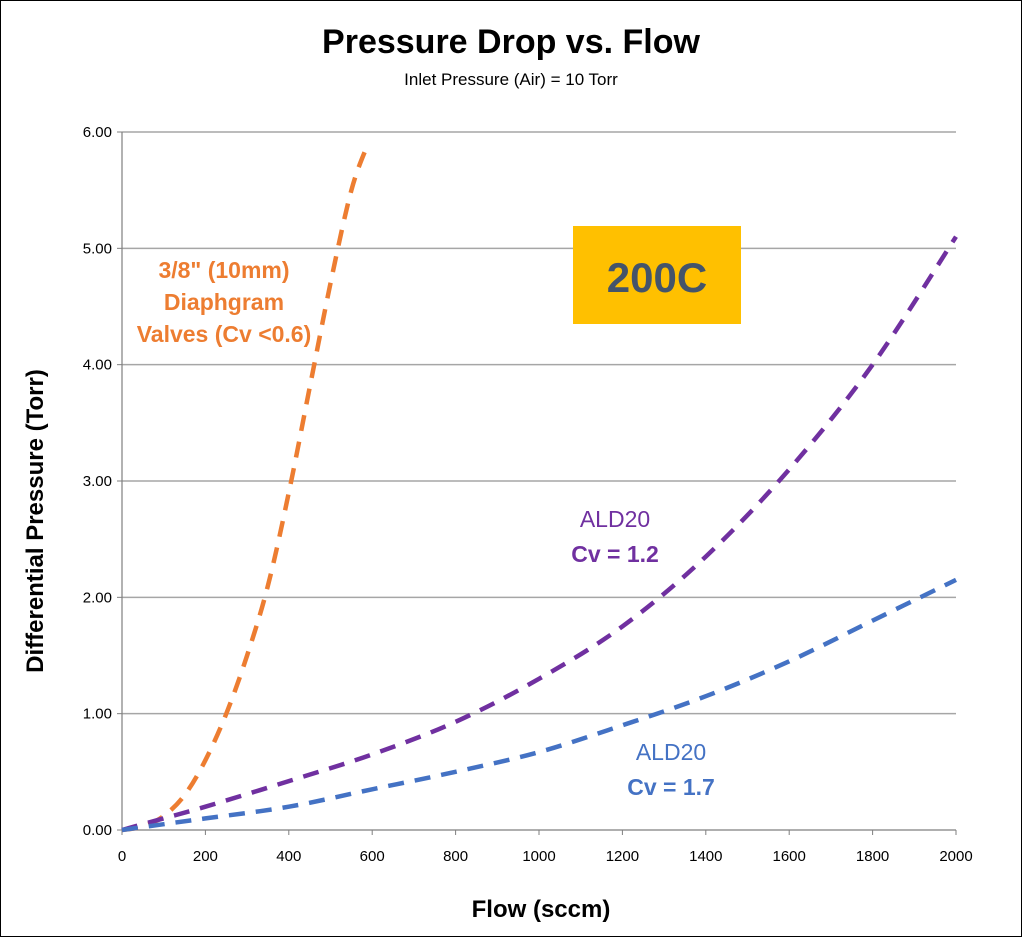  What do you see at coordinates (35, 521) in the screenshot?
I see `y-axis-label: Differential Pressure (Torr)` at bounding box center [35, 521].